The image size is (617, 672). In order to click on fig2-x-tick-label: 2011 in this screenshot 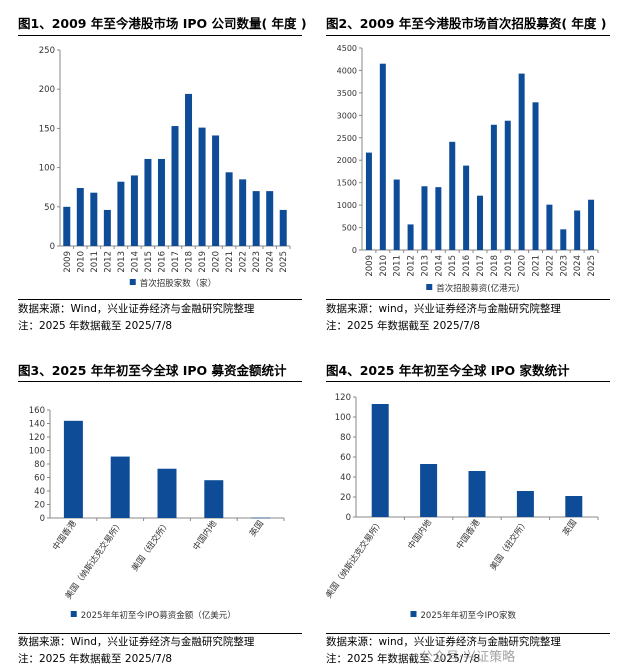, I will do `click(398, 266)`.